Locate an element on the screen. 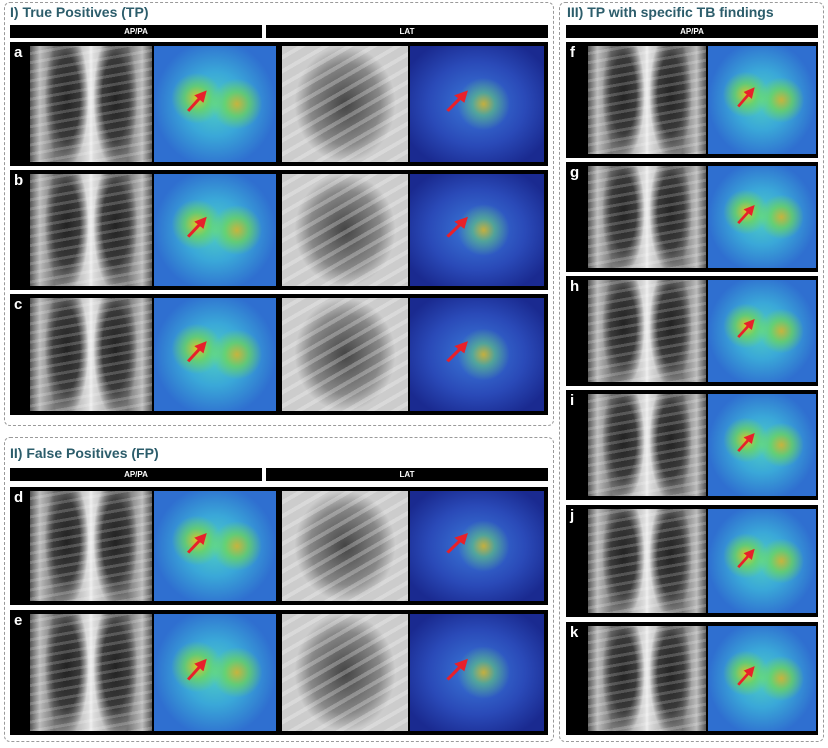 Image resolution: width=828 pixels, height=748 pixels. figure-row-j: j is located at coordinates (692, 561).